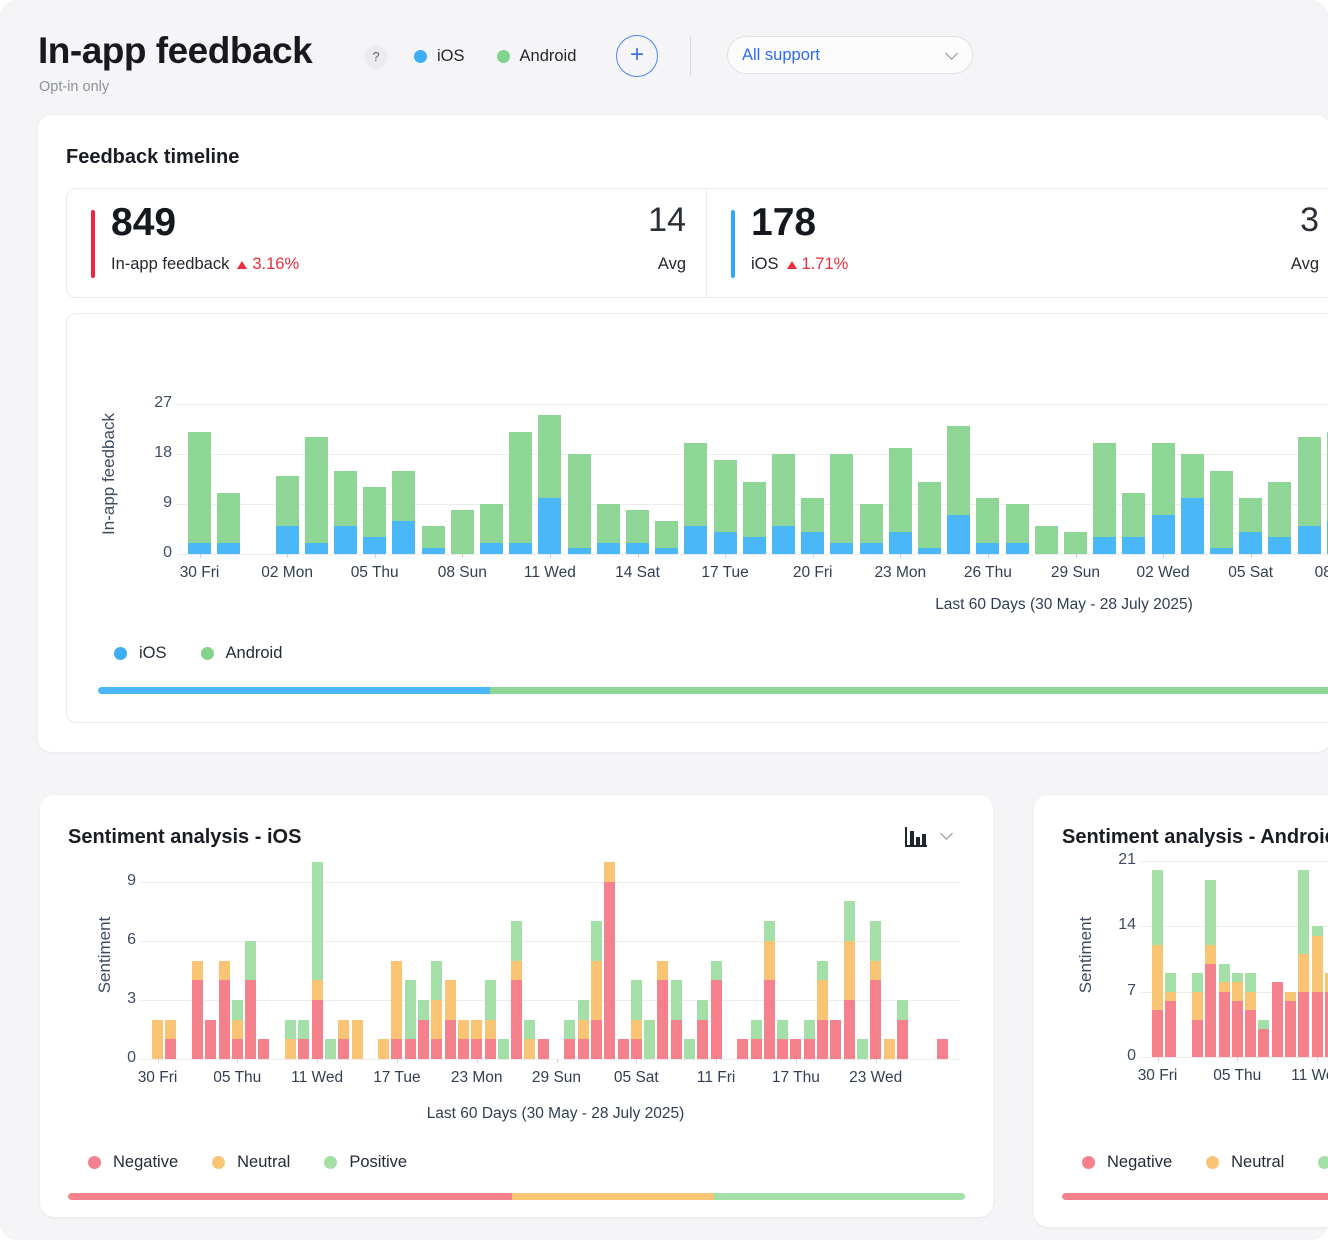  Describe the element at coordinates (376, 57) in the screenshot. I see `help-icon: ?` at that location.